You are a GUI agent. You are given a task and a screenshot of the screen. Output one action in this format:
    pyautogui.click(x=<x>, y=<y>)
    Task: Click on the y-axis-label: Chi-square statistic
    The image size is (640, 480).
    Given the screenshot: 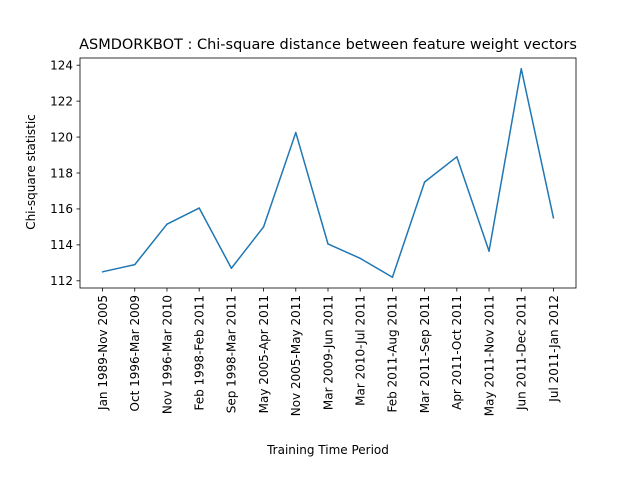 What is the action you would take?
    pyautogui.click(x=31, y=172)
    